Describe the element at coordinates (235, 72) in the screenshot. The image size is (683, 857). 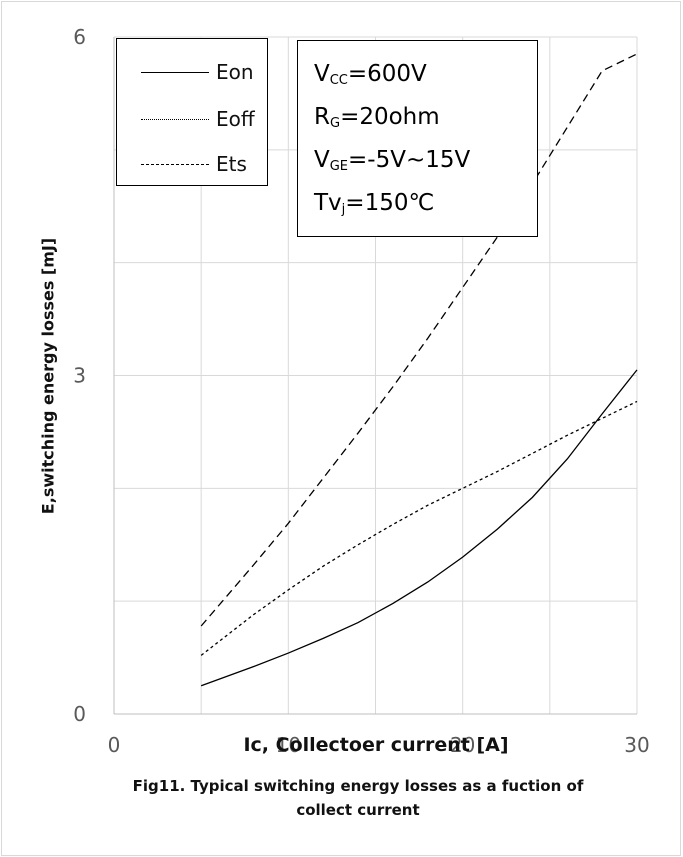
I see `legend-label: Eon` at that location.